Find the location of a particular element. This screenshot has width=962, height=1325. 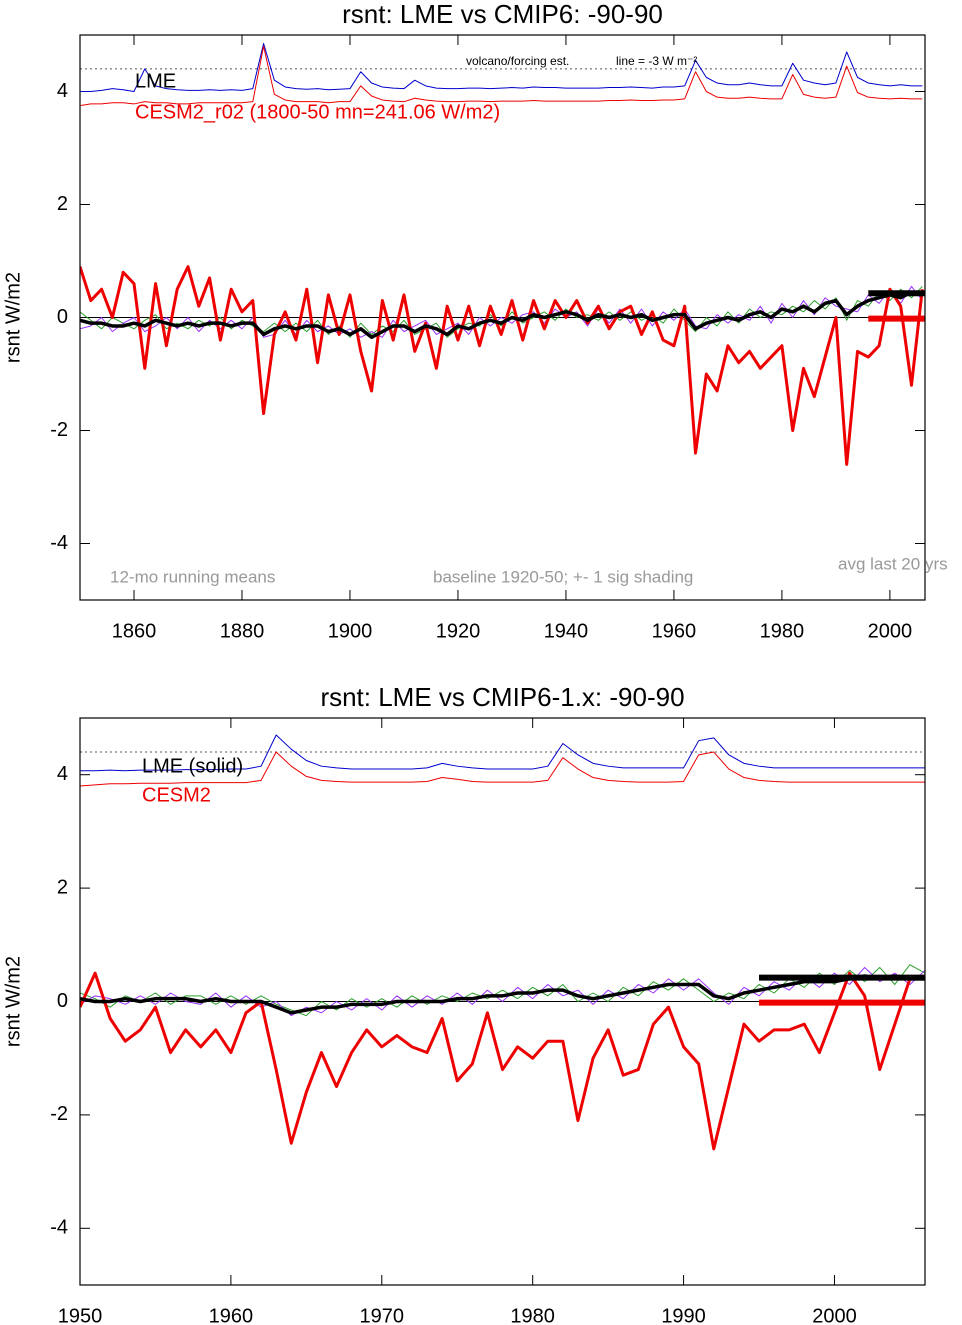

x-tick-label: 1880 is located at coordinates (242, 631).